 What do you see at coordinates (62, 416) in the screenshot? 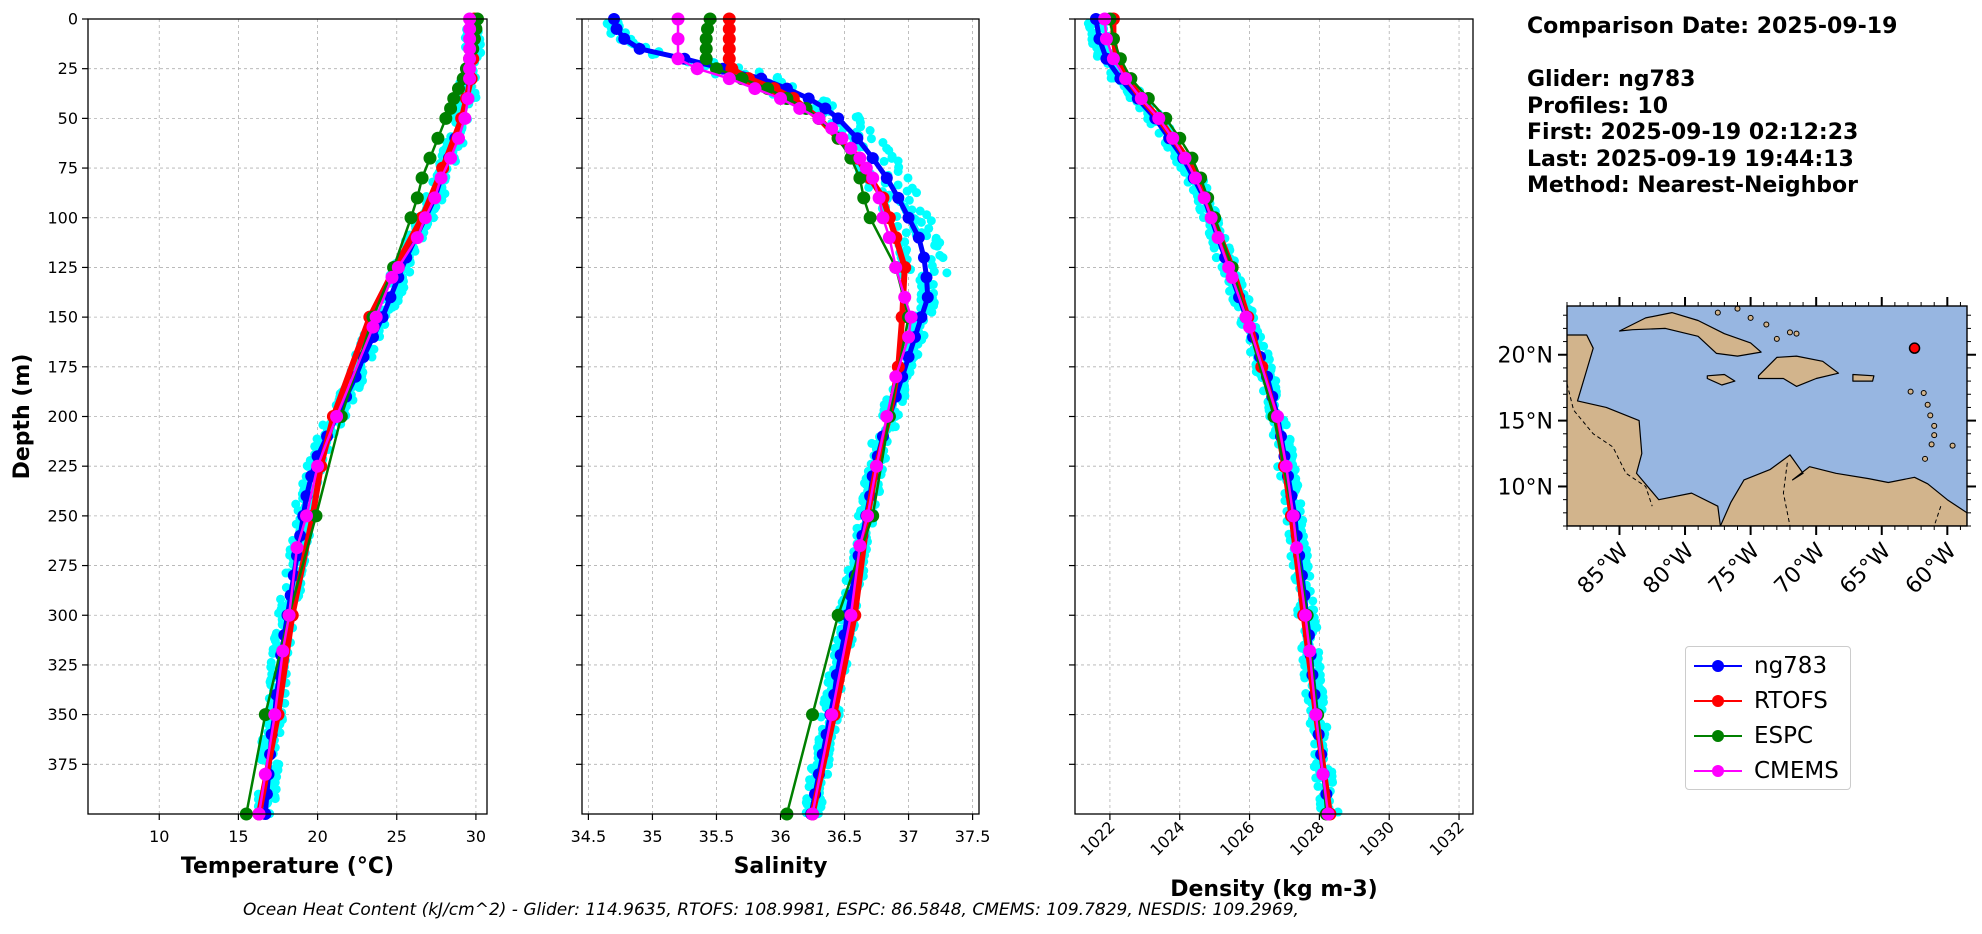
I see `y-tick-label: 200` at bounding box center [62, 416].